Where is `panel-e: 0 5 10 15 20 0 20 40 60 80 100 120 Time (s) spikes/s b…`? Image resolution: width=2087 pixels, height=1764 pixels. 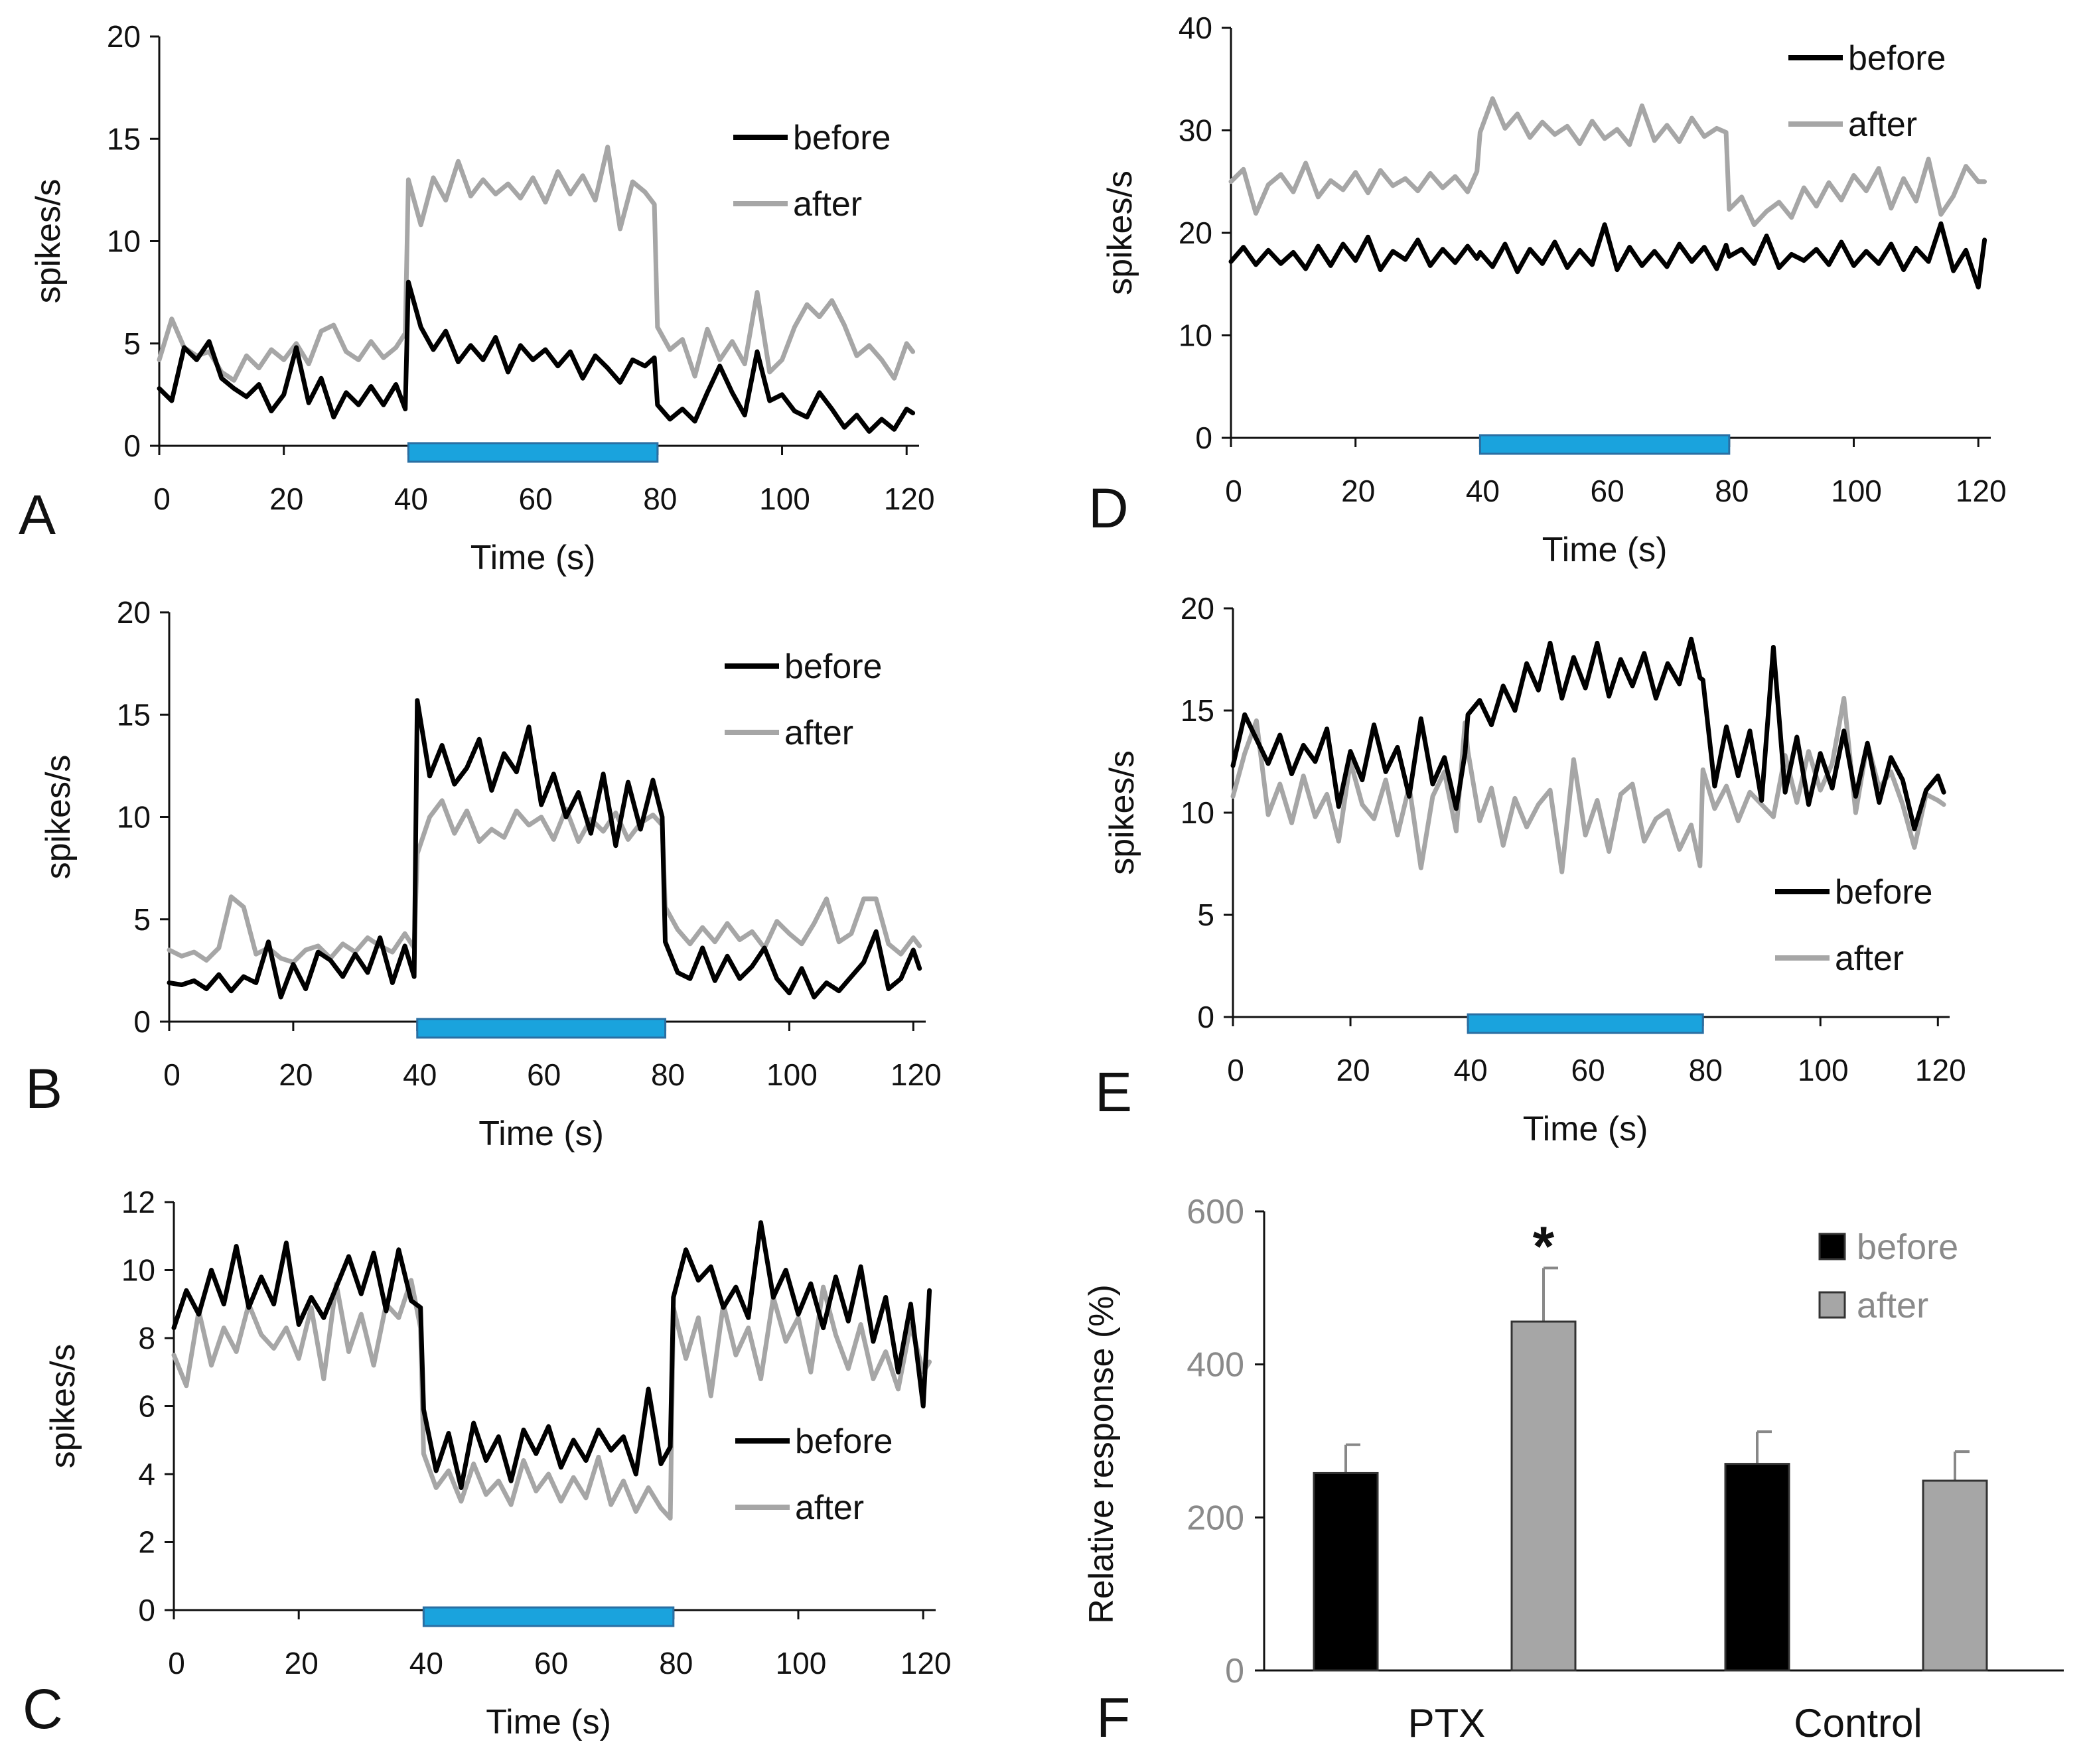 panel-e: 0 5 10 15 20 0 20 40 60 80 100 120 Time (s) spikes/s b… is located at coordinates (1530, 870).